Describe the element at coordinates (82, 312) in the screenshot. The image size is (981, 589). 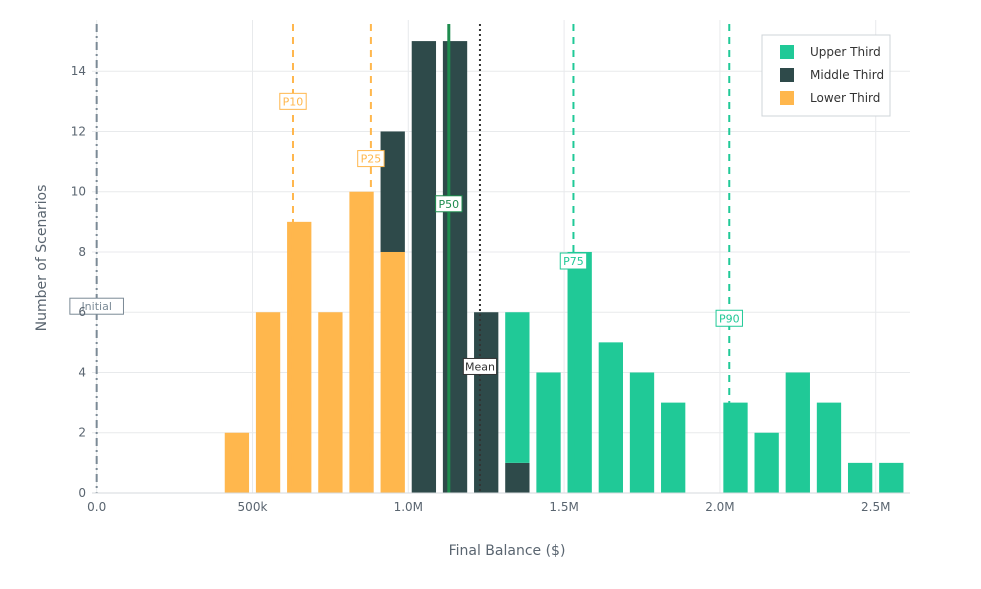
I see `y-tick-label: 6` at that location.